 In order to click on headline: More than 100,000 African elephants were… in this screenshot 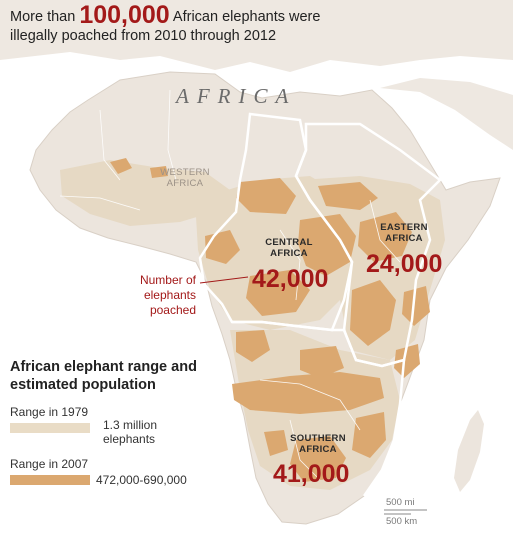, I will do `click(170, 24)`.